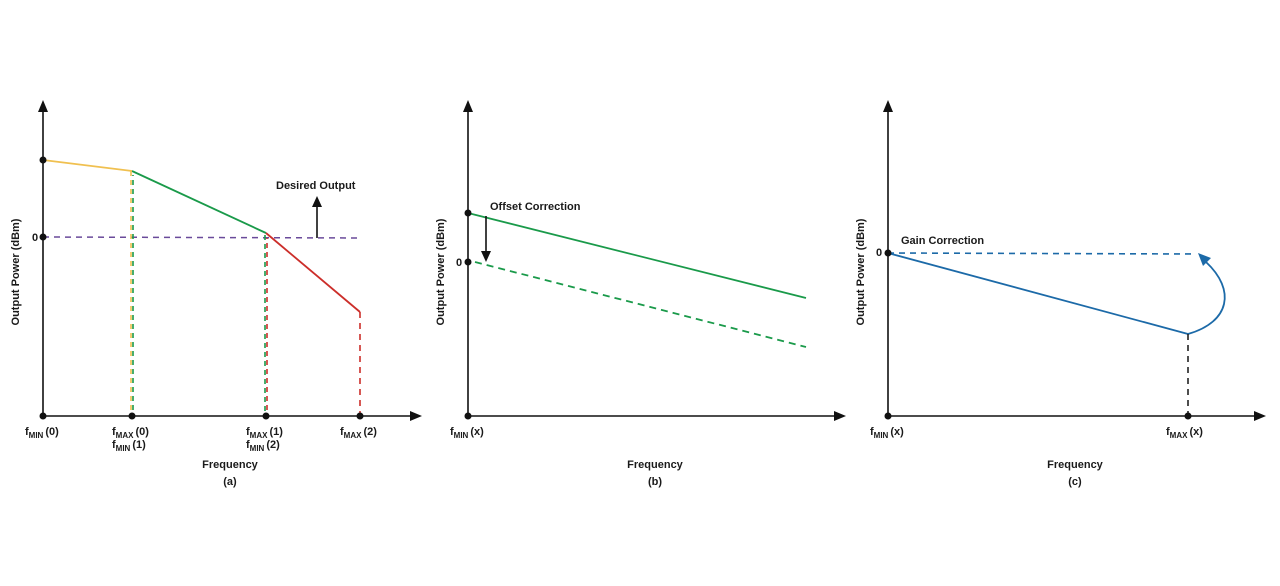  What do you see at coordinates (1184, 433) in the screenshot?
I see `tick-label-fmax-x: fMAX (x)` at bounding box center [1184, 433].